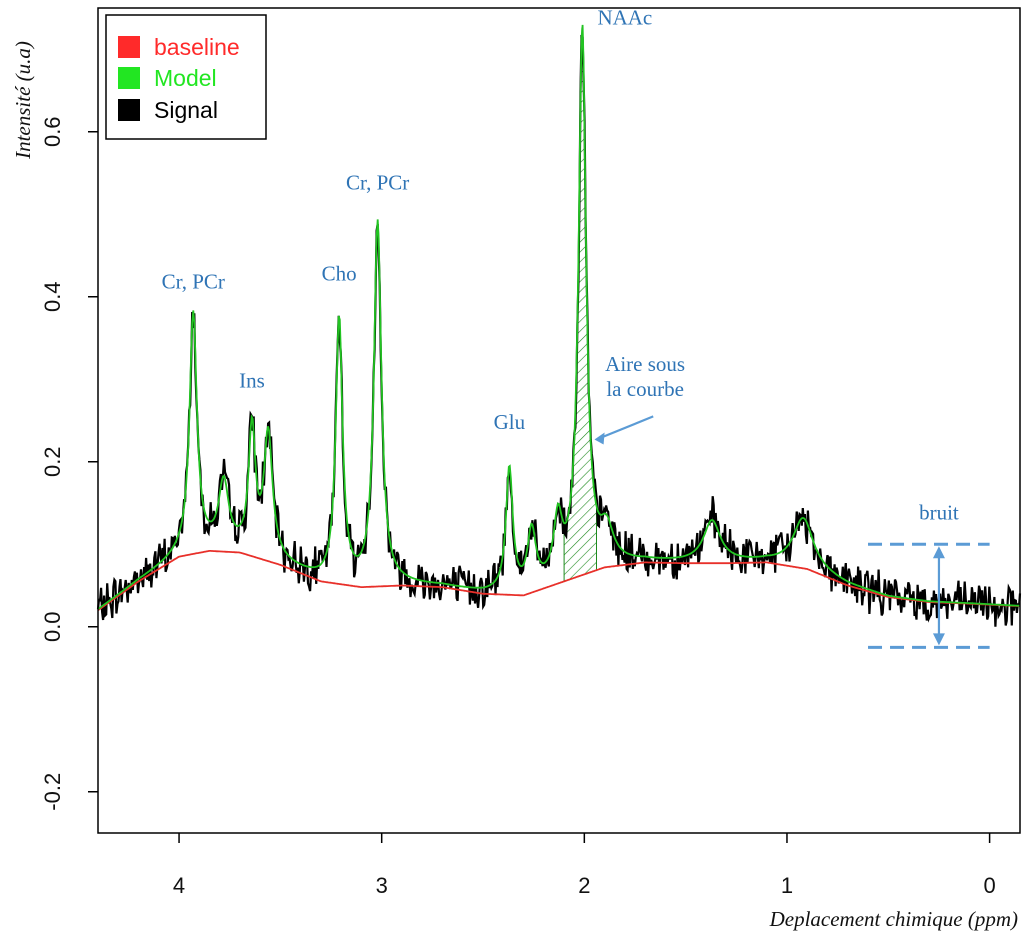 The height and width of the screenshot is (935, 1027). Describe the element at coordinates (339, 273) in the screenshot. I see `peak-label: Cho` at that location.